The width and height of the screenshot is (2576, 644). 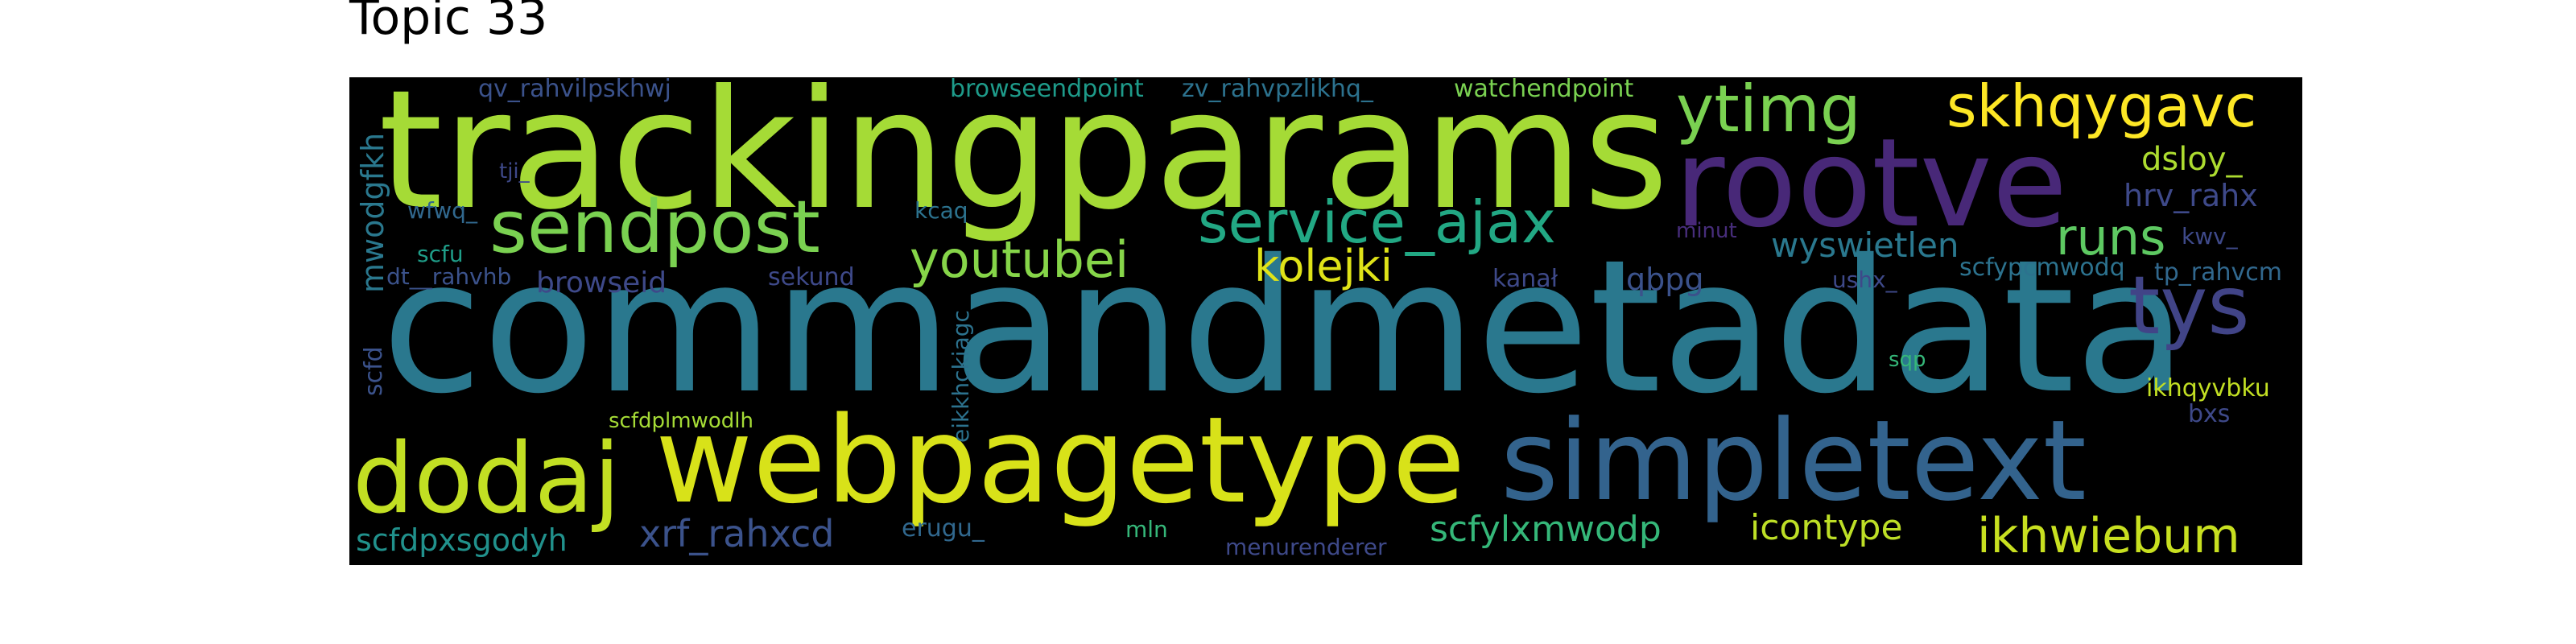 What do you see at coordinates (1865, 245) in the screenshot?
I see `word: wyswietlen` at bounding box center [1865, 245].